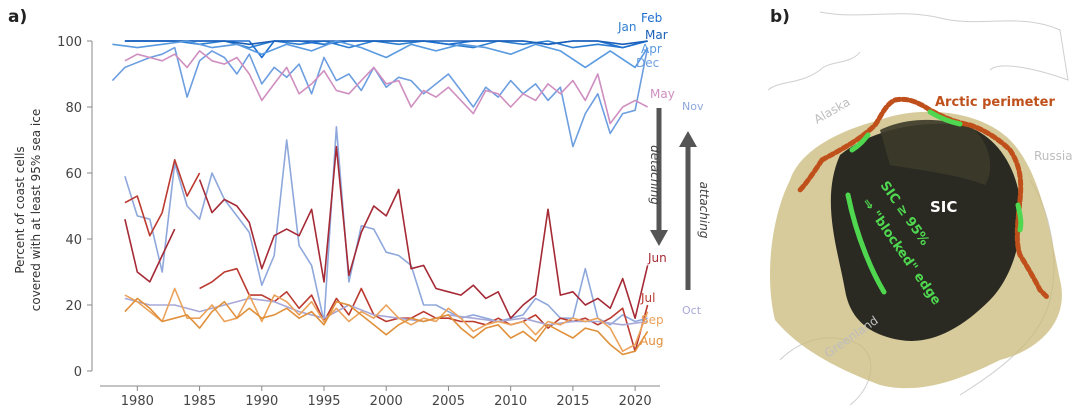 The height and width of the screenshot is (416, 1072). I want to click on y-tick-label: 40, so click(73, 240).